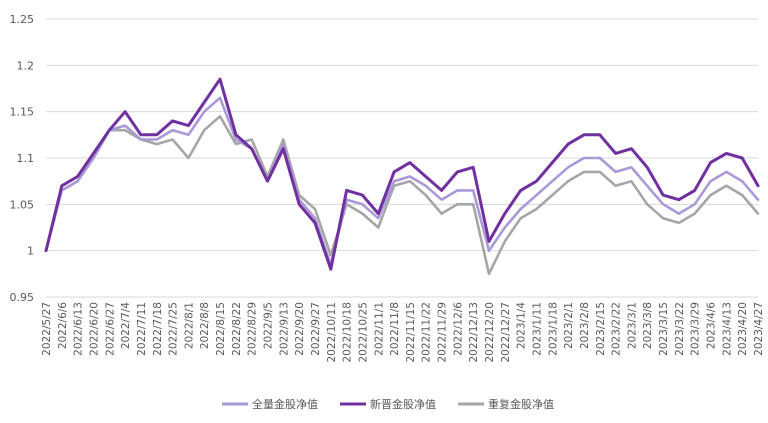 The image size is (768, 423). What do you see at coordinates (126, 325) in the screenshot?
I see `x-tick-label: 2022/7/4` at bounding box center [126, 325].